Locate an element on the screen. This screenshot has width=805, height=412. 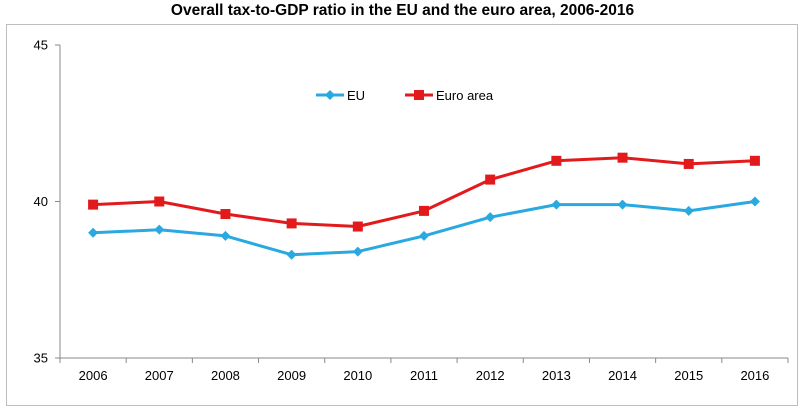
x-tick-label: 2010 is located at coordinates (357, 375).